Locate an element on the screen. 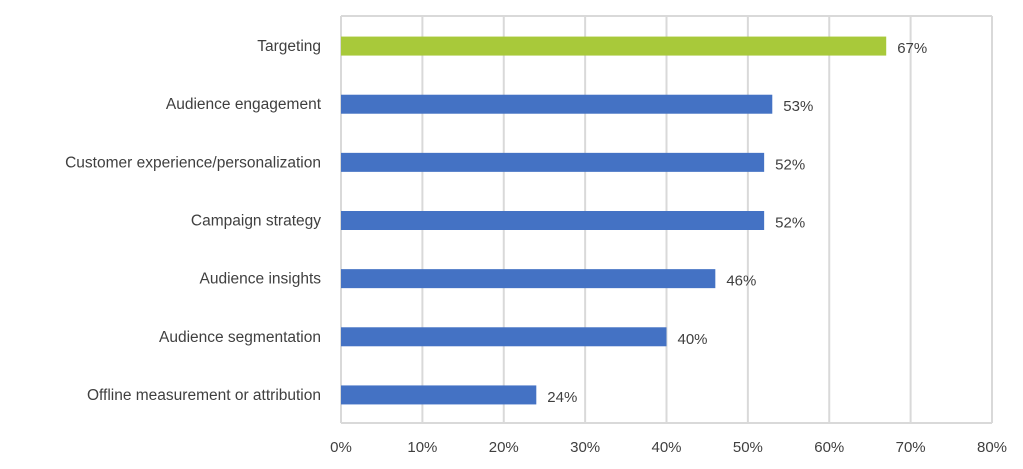  data-label: 46% is located at coordinates (741, 281).